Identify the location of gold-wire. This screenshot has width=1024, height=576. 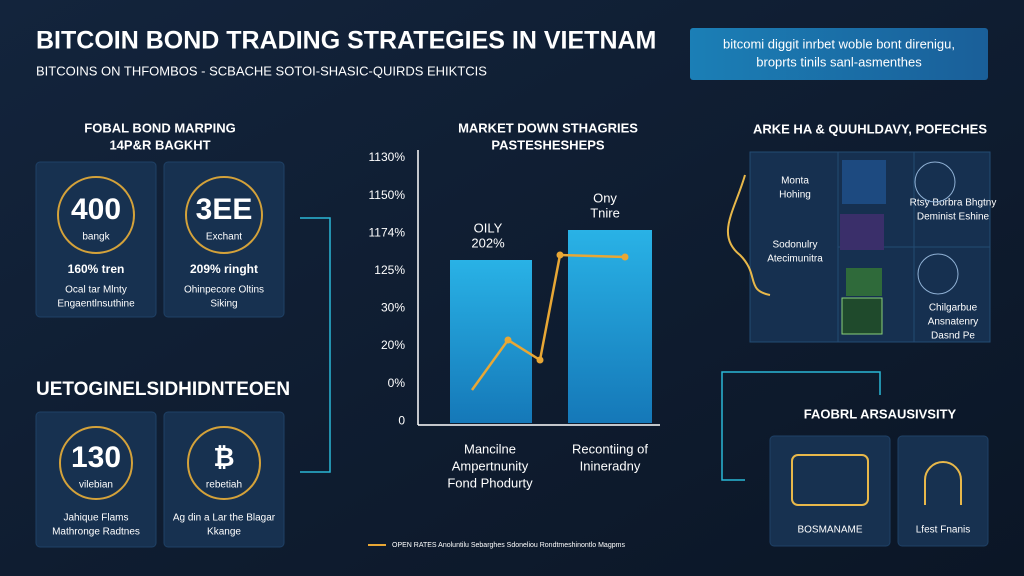
(748, 235).